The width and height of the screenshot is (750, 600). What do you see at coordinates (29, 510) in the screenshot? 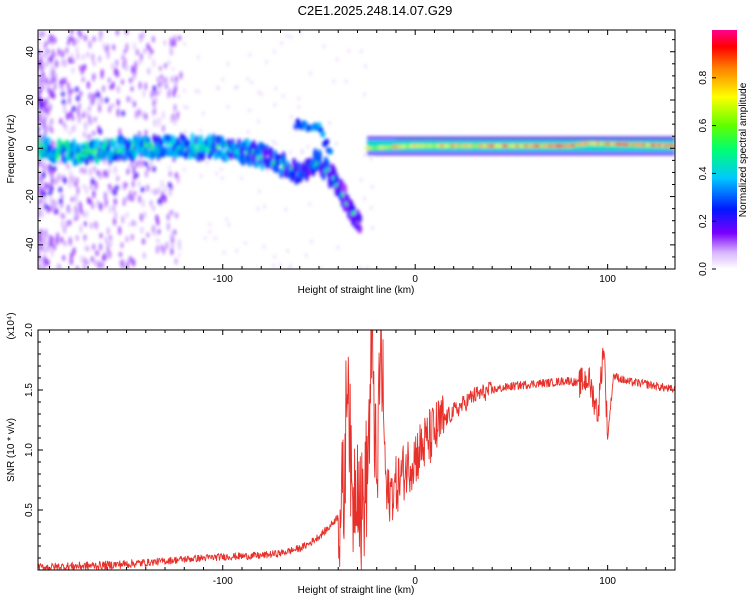
I see `snr-y-tick-label: 0.5` at bounding box center [29, 510].